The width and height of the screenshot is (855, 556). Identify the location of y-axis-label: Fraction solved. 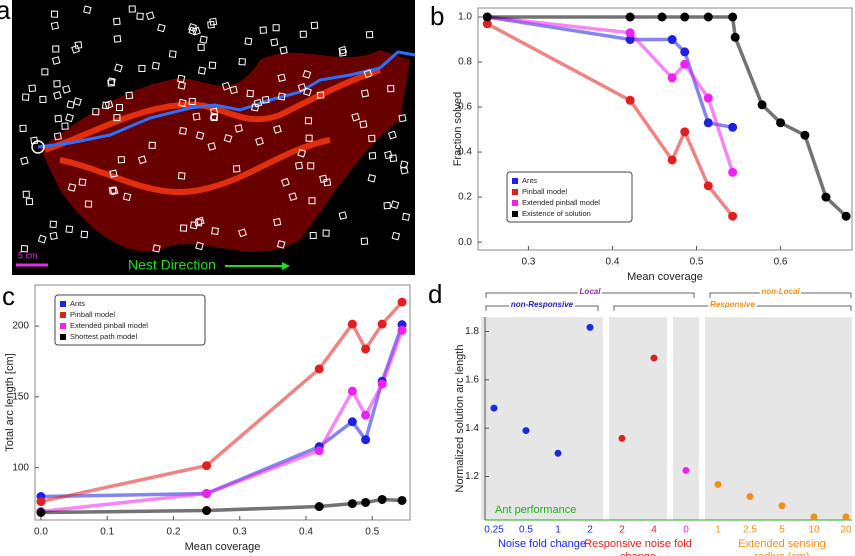
(458, 129).